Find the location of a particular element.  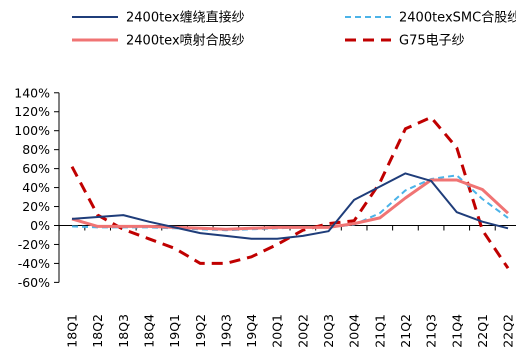

legend-item: G75电子纱 is located at coordinates (405, 41).